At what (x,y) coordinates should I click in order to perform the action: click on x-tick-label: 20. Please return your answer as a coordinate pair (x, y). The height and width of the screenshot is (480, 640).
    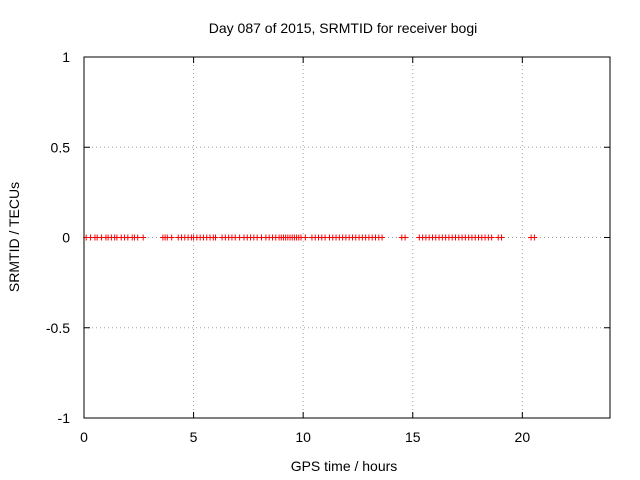
    Looking at the image, I should click on (523, 437).